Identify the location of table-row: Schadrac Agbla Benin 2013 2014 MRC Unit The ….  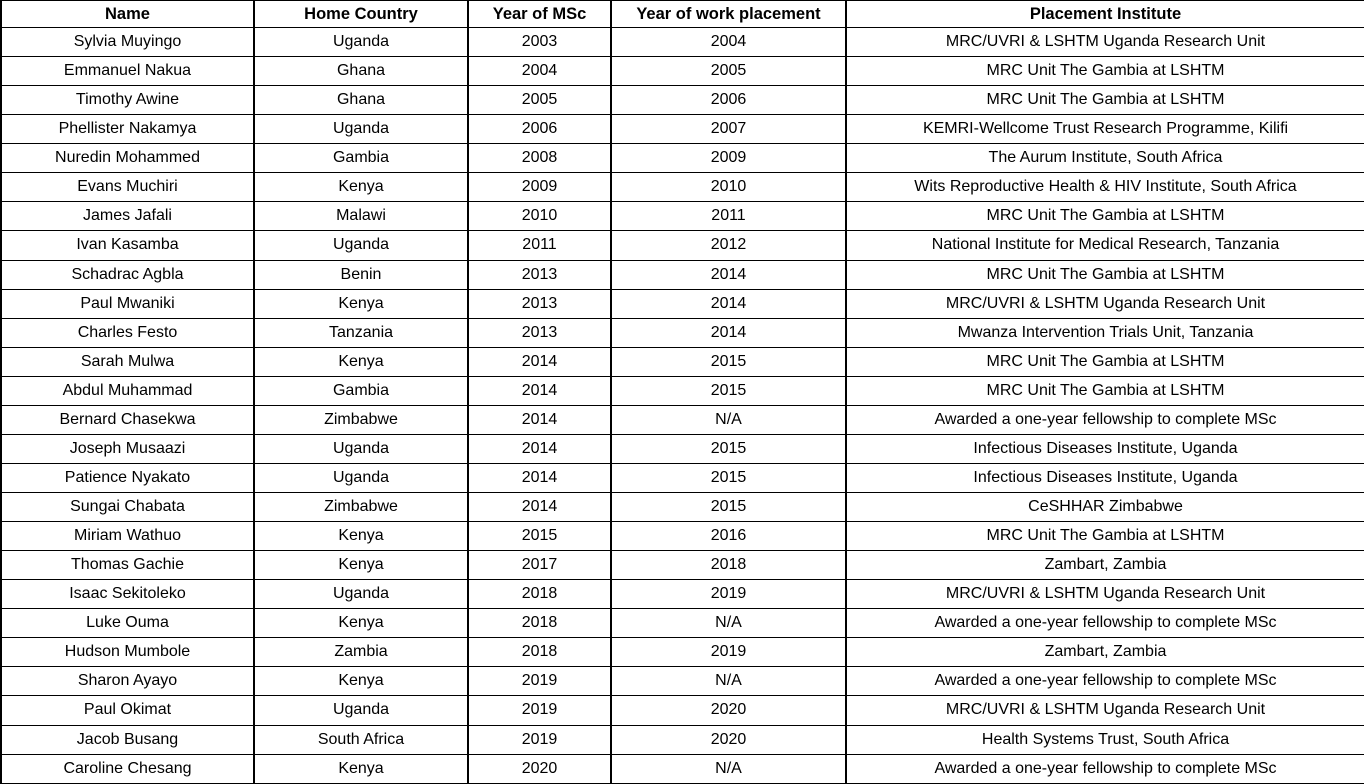
(682, 274).